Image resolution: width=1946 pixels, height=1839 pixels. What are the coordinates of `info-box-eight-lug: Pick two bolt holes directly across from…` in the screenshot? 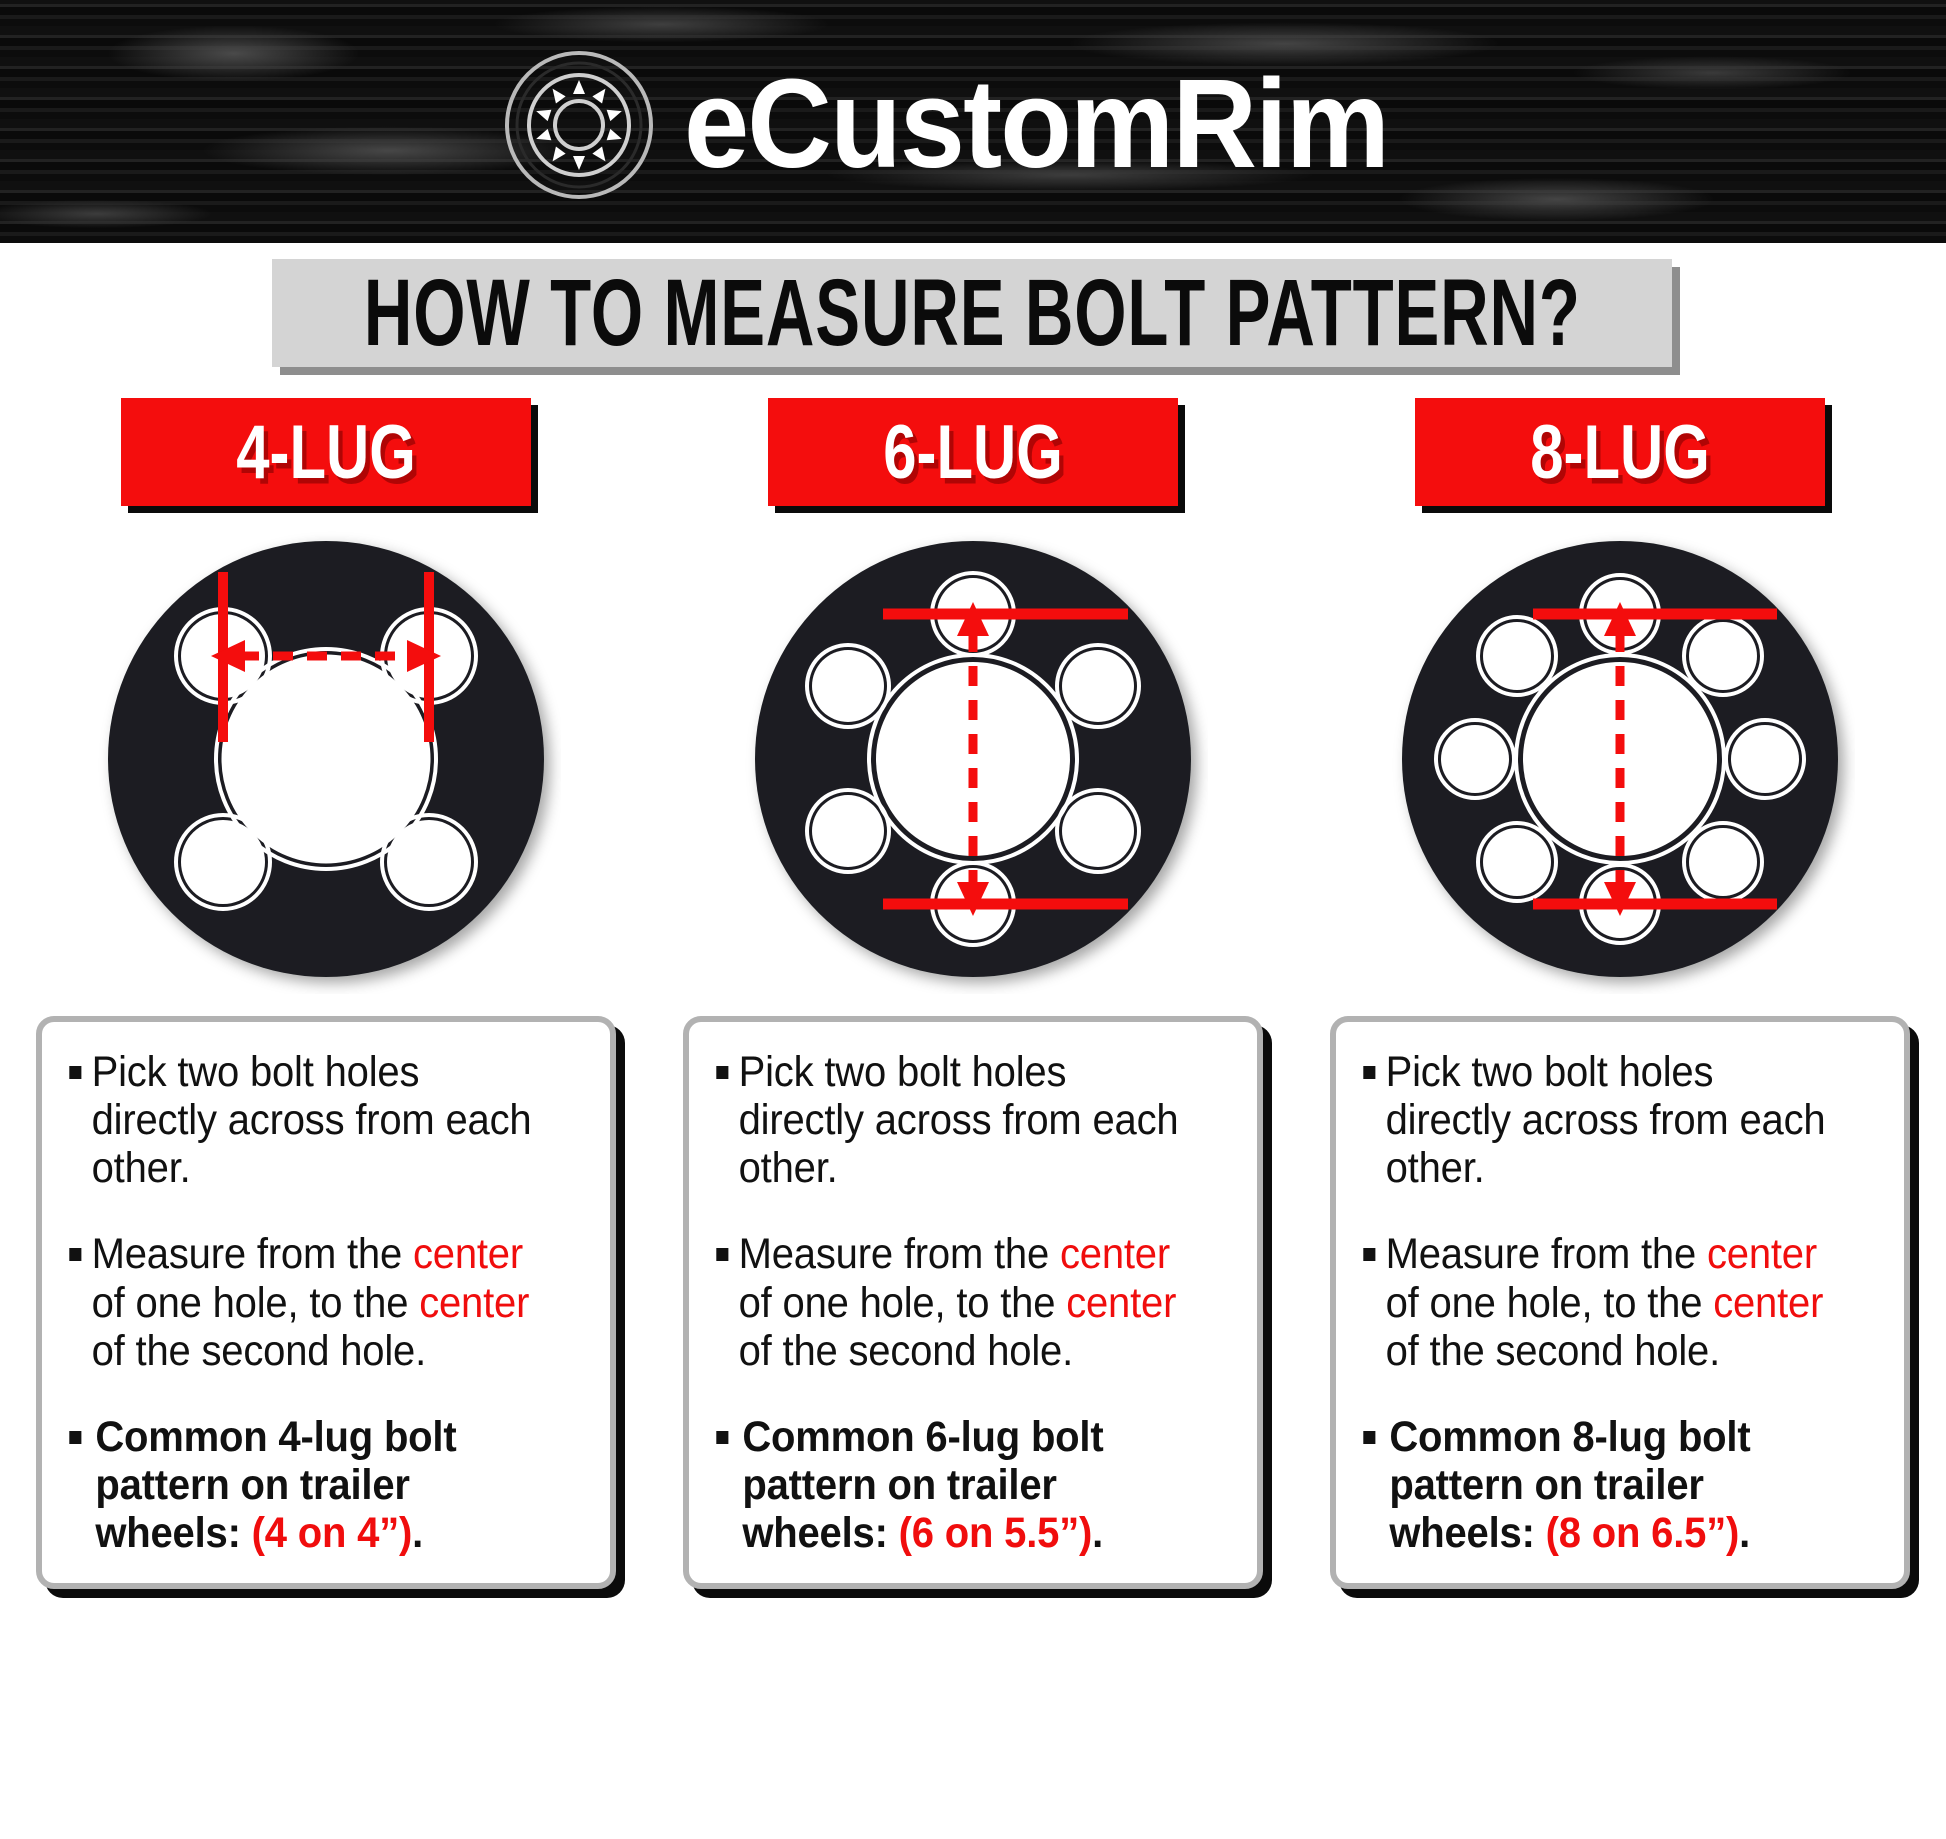 It's located at (1624, 1307).